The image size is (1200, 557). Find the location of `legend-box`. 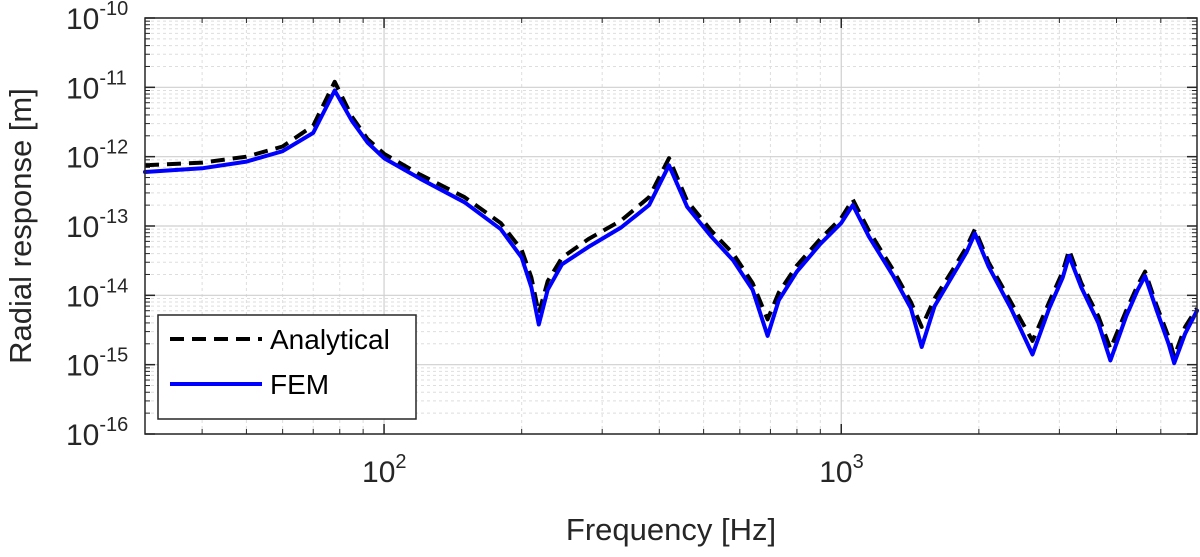

legend-box is located at coordinates (287, 367).